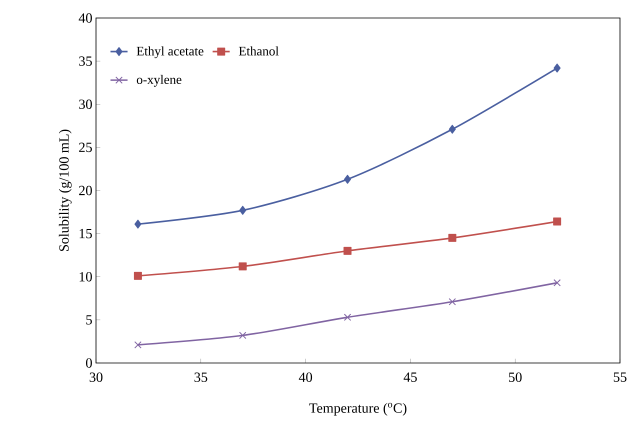 The height and width of the screenshot is (436, 630). What do you see at coordinates (85, 104) in the screenshot?
I see `y-tick-label: 30` at bounding box center [85, 104].